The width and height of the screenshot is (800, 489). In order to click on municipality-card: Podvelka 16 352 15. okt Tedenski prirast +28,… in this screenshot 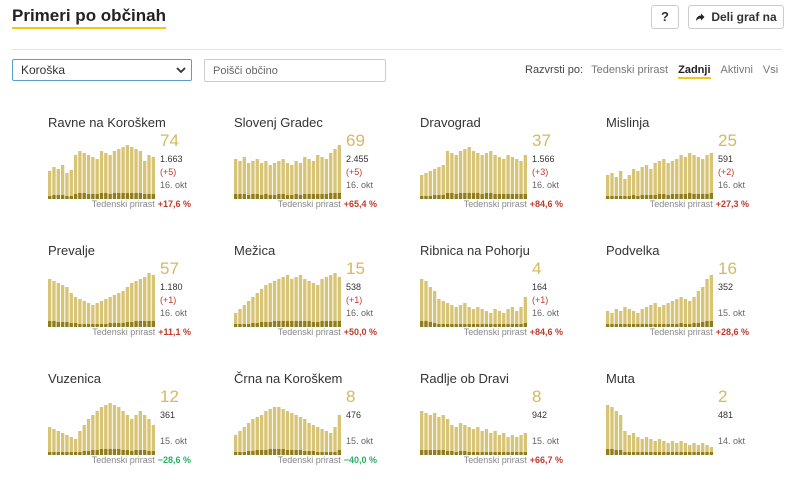, I will do `click(688, 302)`.